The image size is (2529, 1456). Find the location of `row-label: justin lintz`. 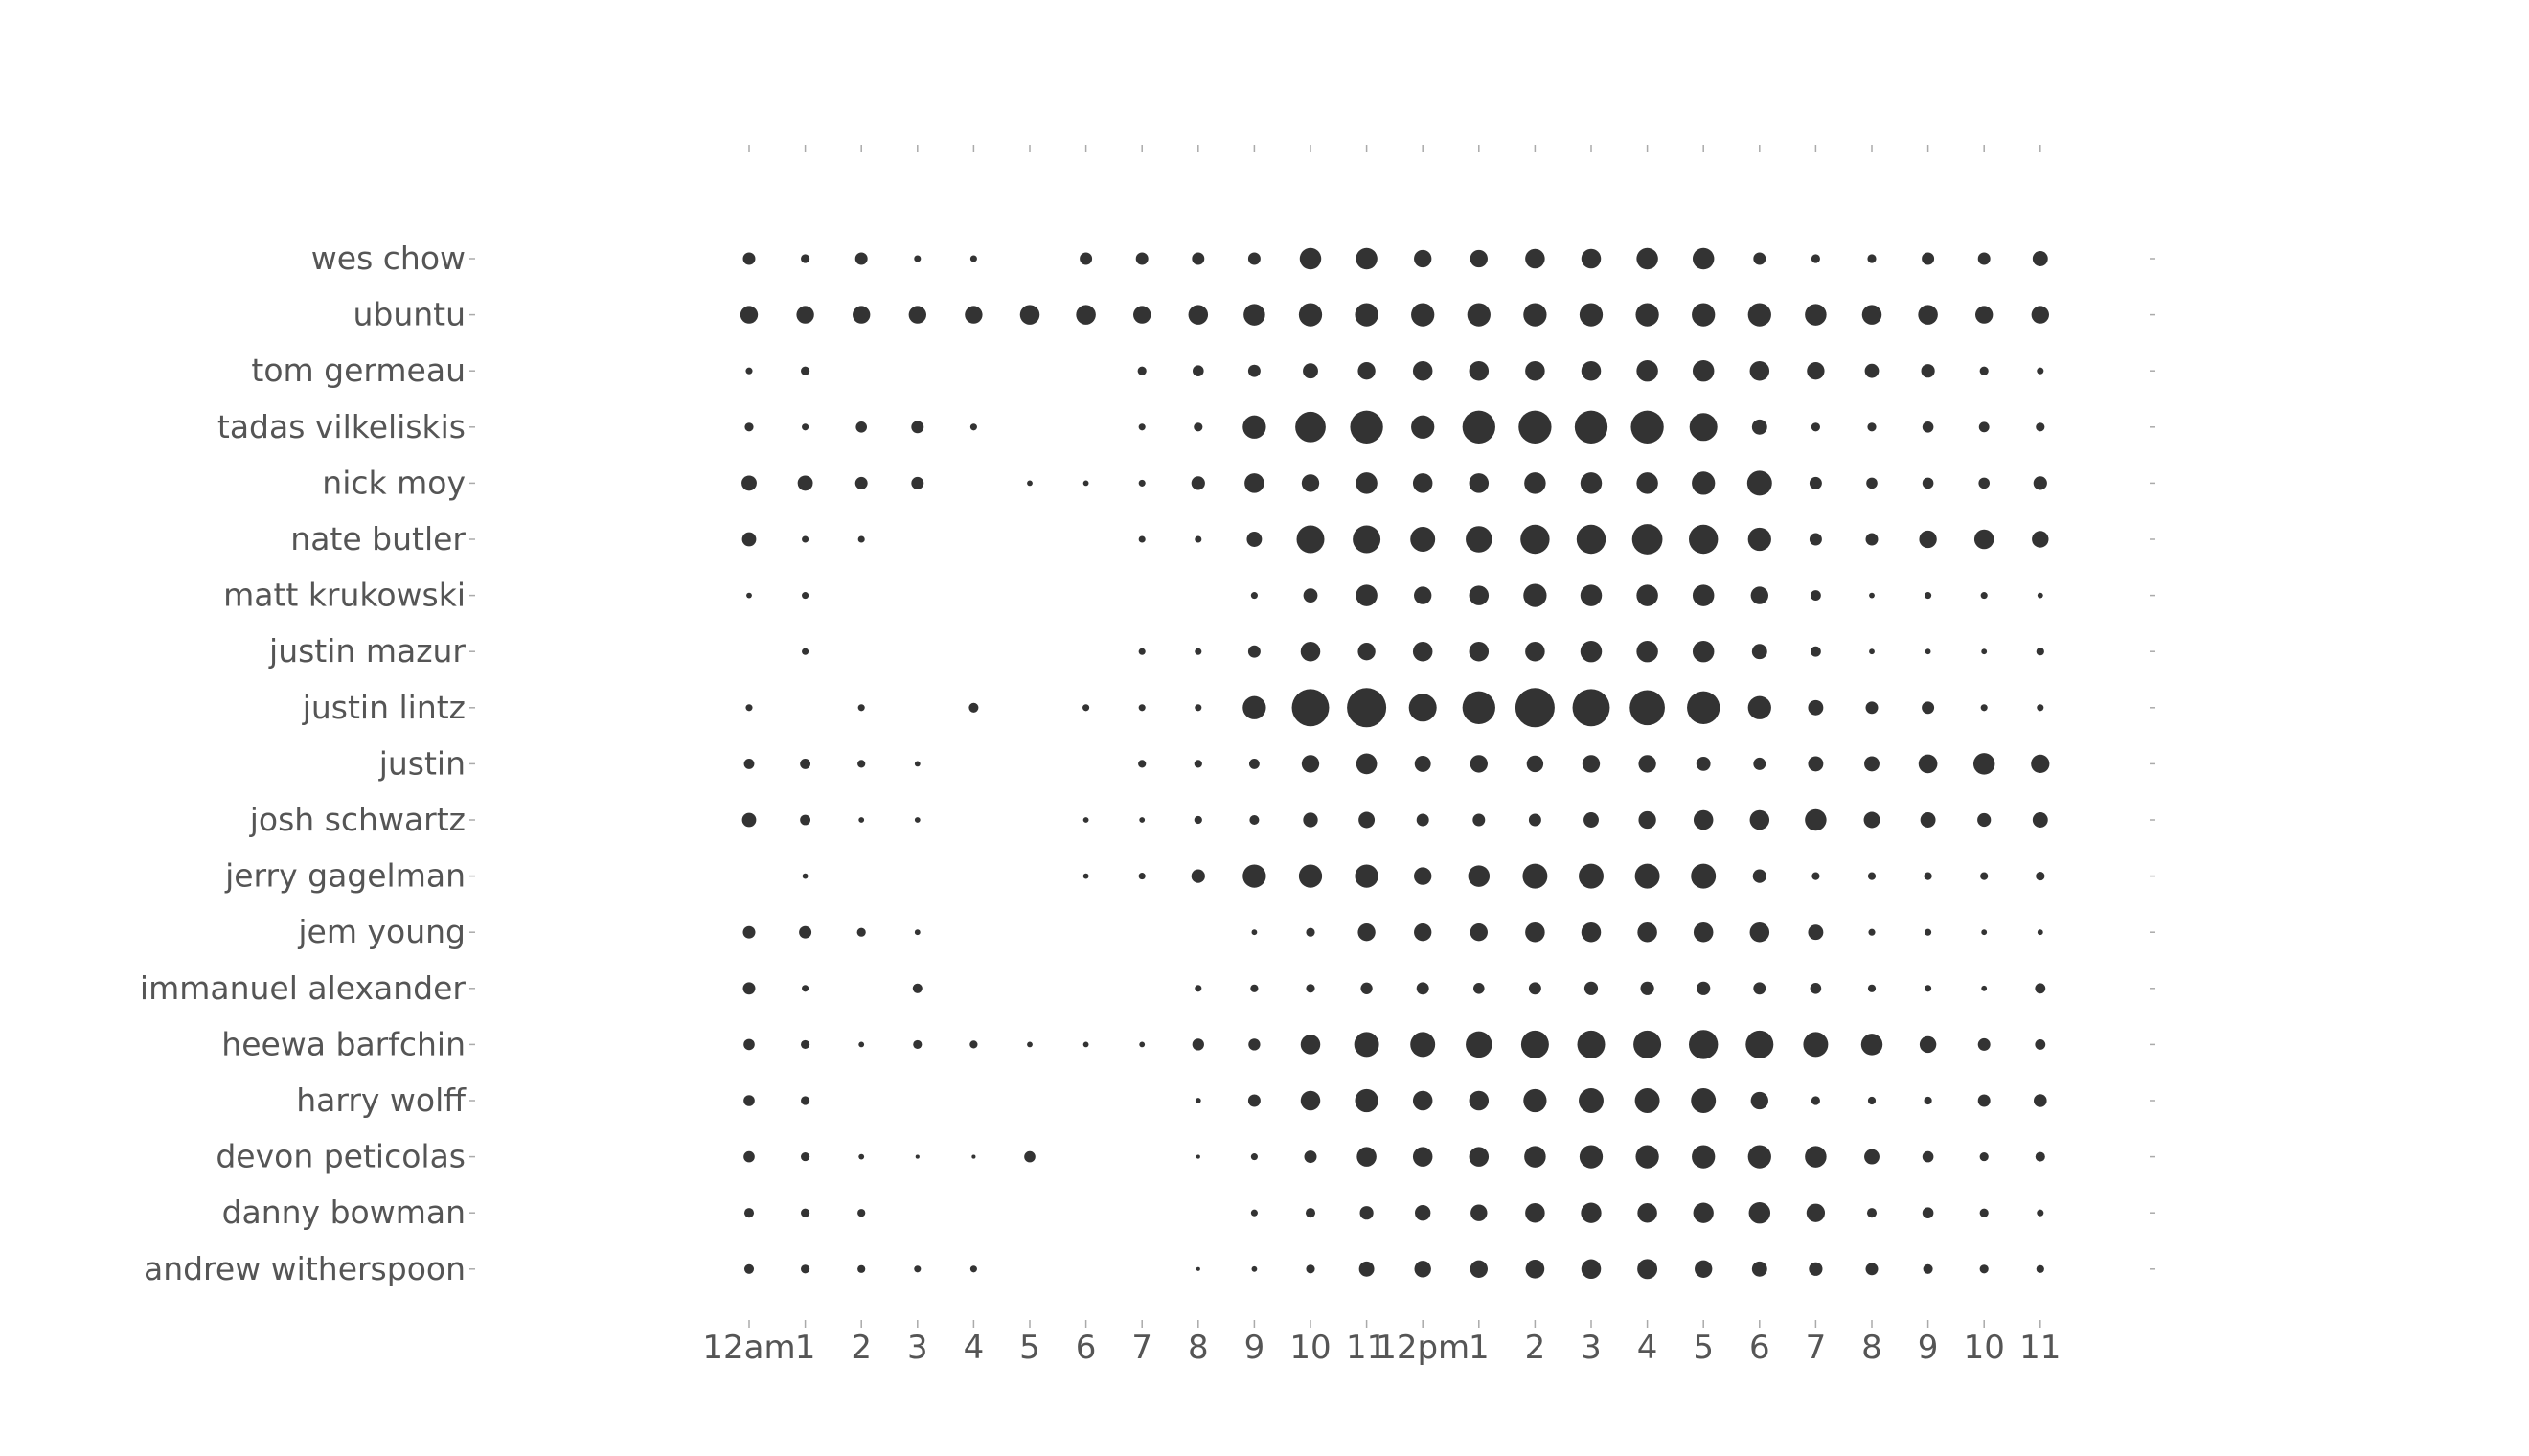

row-label: justin lintz is located at coordinates (384, 707).